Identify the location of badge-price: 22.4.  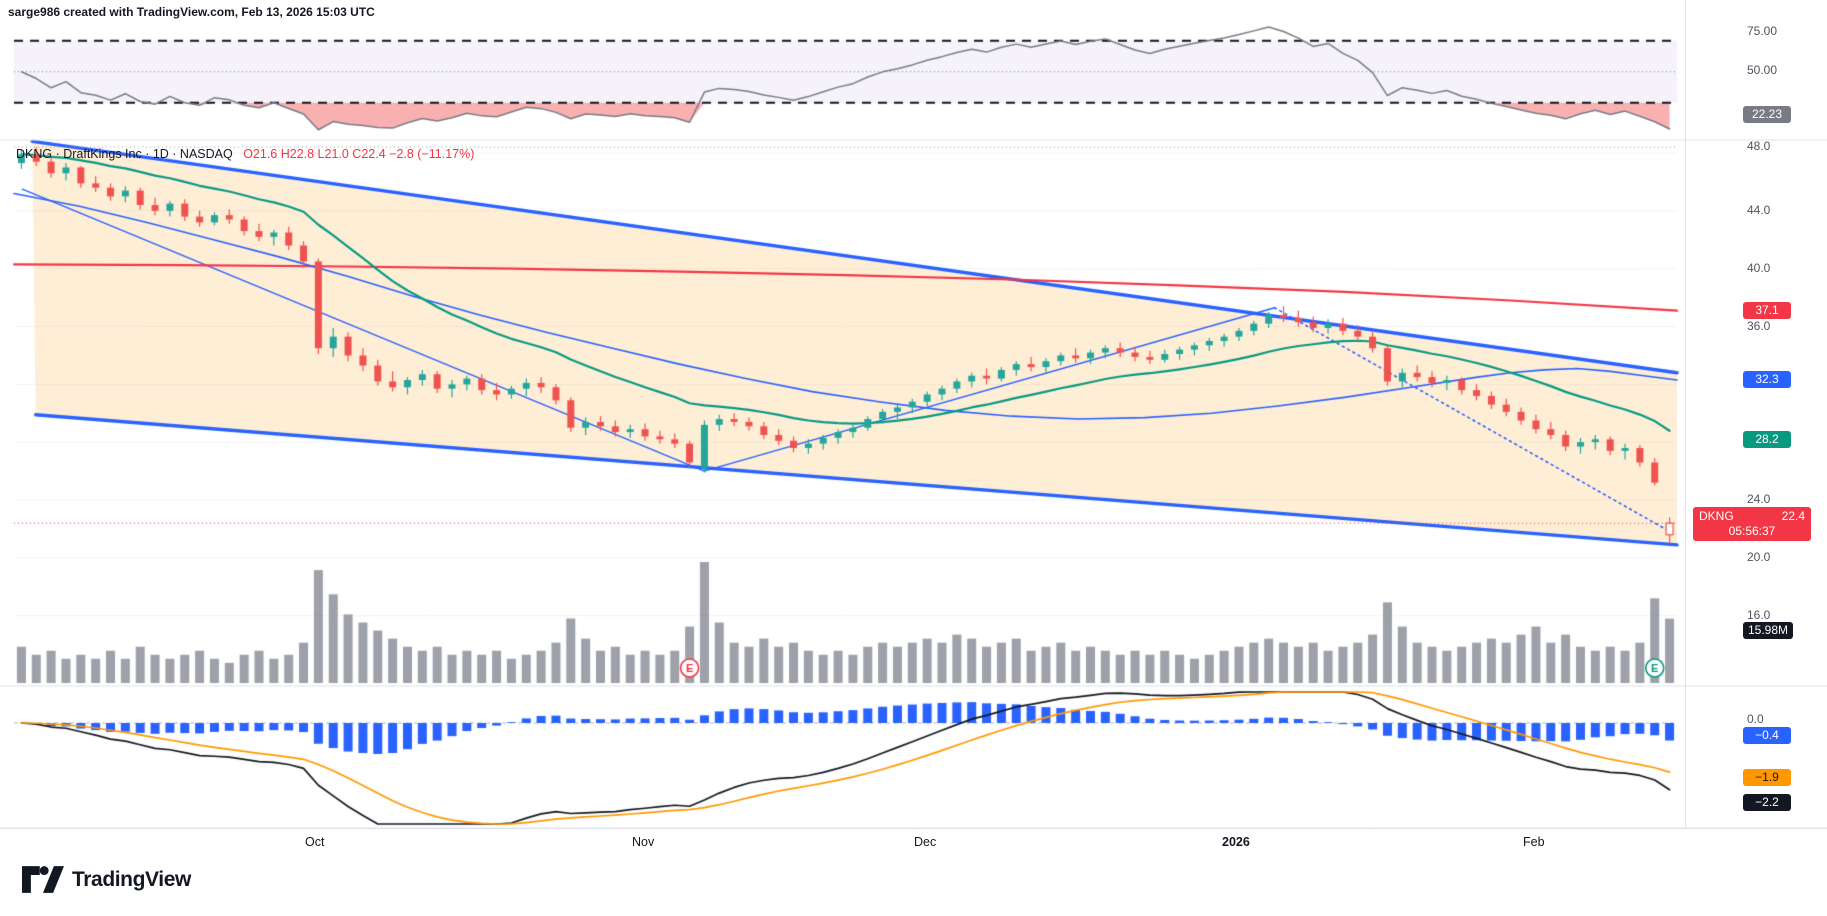
(1793, 516).